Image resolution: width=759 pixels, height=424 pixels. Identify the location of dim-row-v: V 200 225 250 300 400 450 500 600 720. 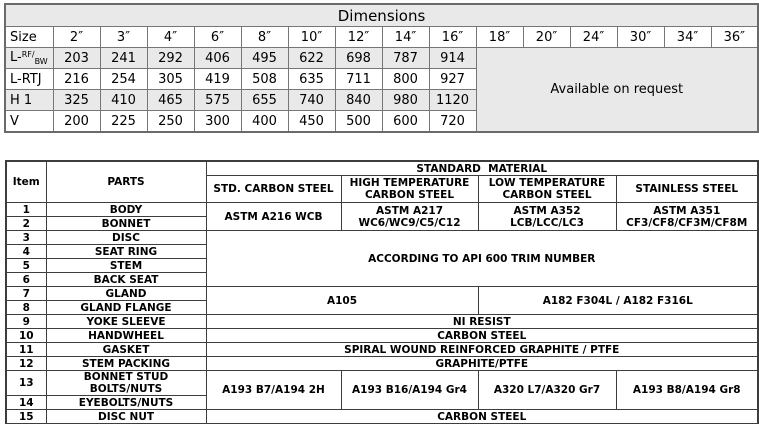
(381, 121).